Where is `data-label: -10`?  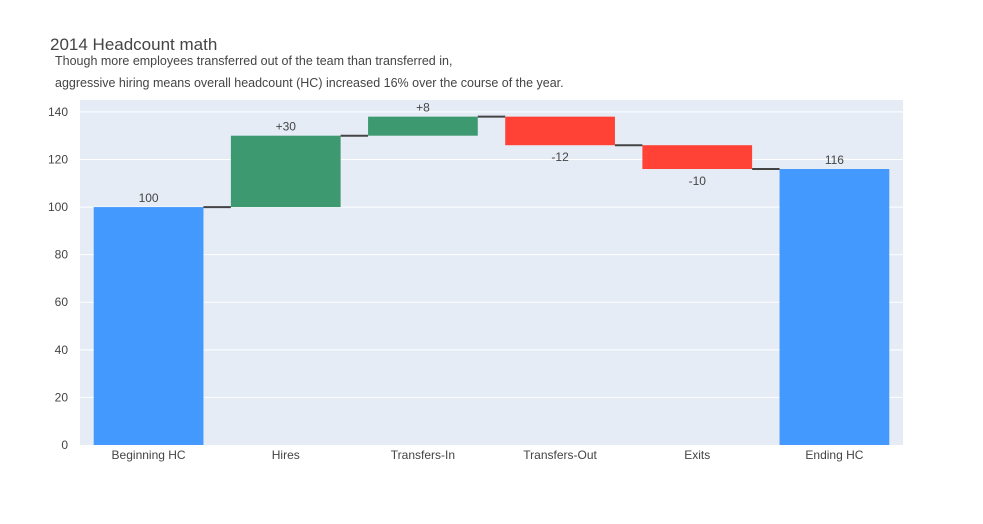 data-label: -10 is located at coordinates (698, 181).